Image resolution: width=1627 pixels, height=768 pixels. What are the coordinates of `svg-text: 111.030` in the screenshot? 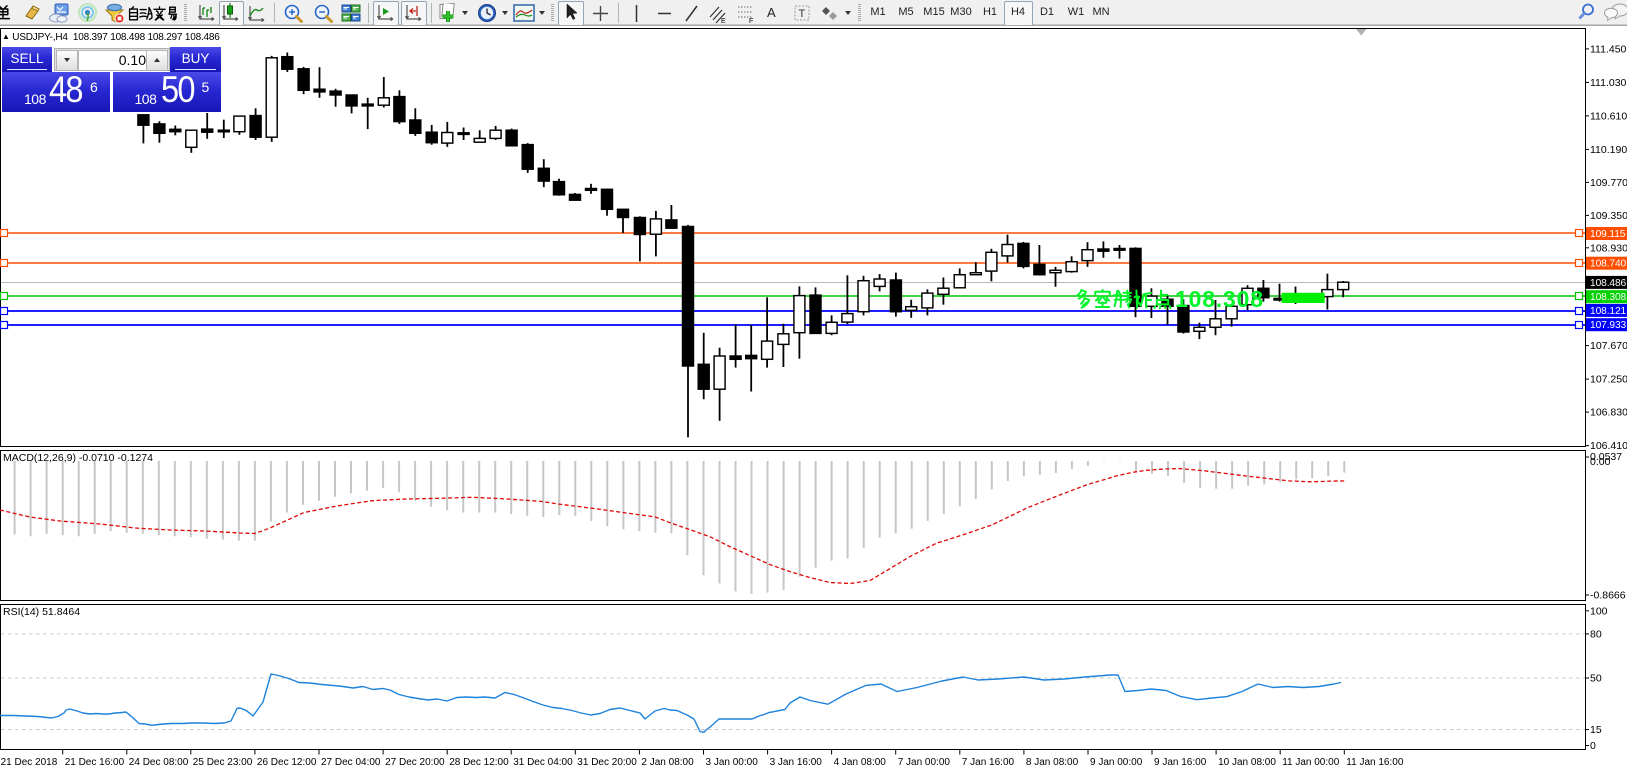 It's located at (1608, 83).